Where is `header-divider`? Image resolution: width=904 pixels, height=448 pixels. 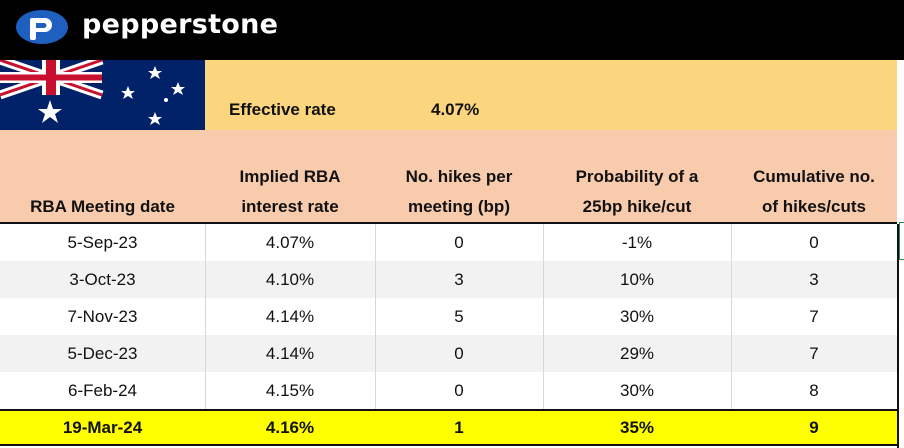 header-divider is located at coordinates (448, 223).